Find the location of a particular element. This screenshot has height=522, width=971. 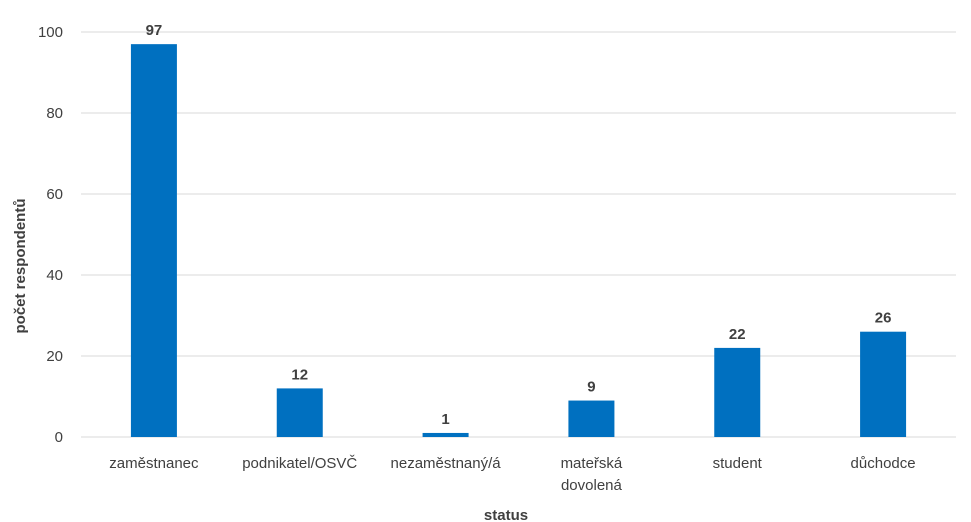

data-label-2: 1 is located at coordinates (445, 419).